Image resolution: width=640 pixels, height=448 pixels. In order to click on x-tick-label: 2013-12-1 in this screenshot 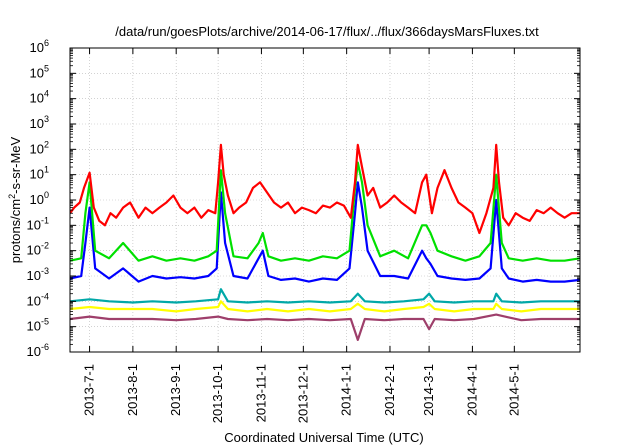, I will do `click(302, 393)`.